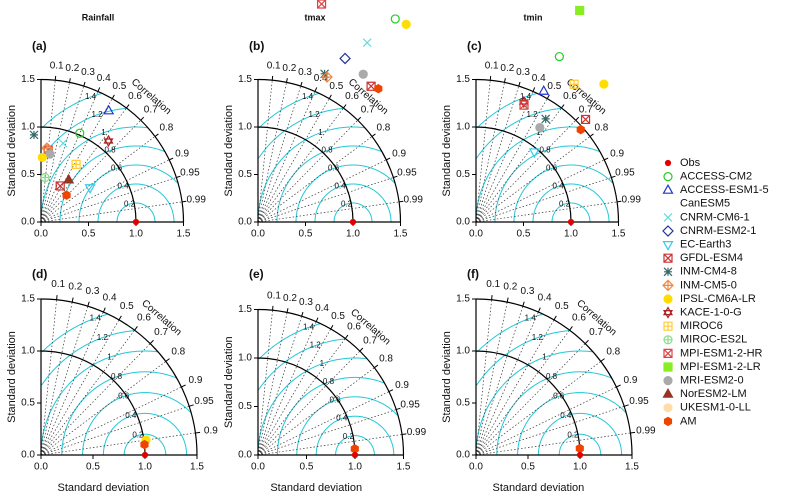  I want to click on x-tick-label: 0.5, so click(524, 234).